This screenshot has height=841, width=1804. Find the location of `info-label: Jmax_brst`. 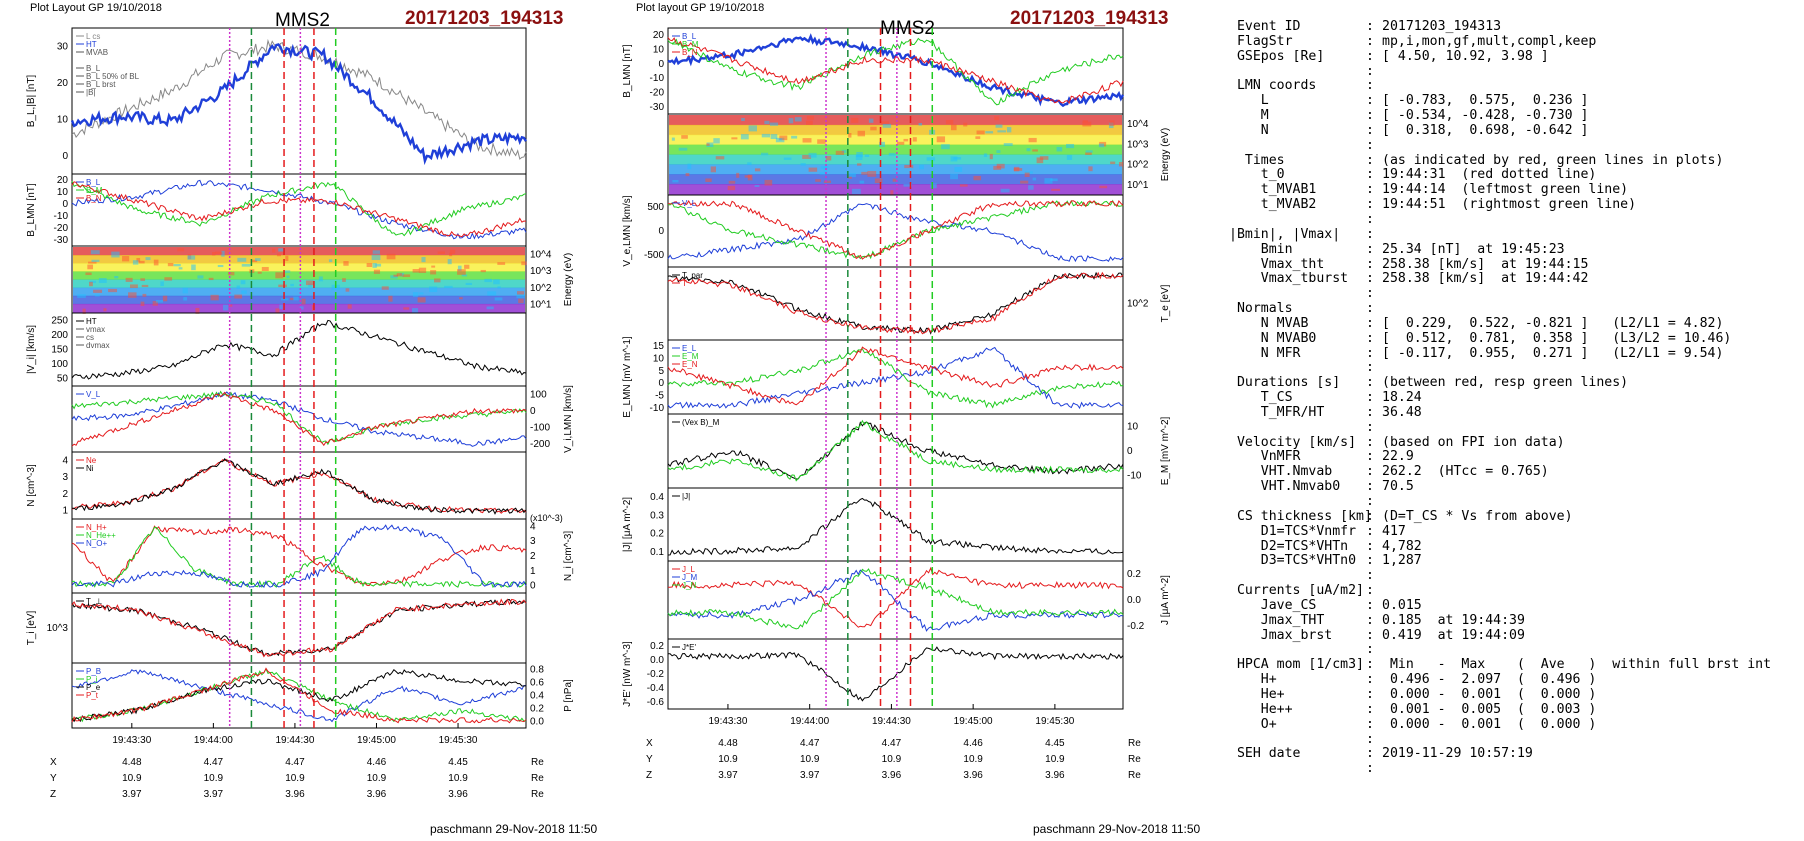

info-label: Jmax_brst is located at coordinates (1281, 635).